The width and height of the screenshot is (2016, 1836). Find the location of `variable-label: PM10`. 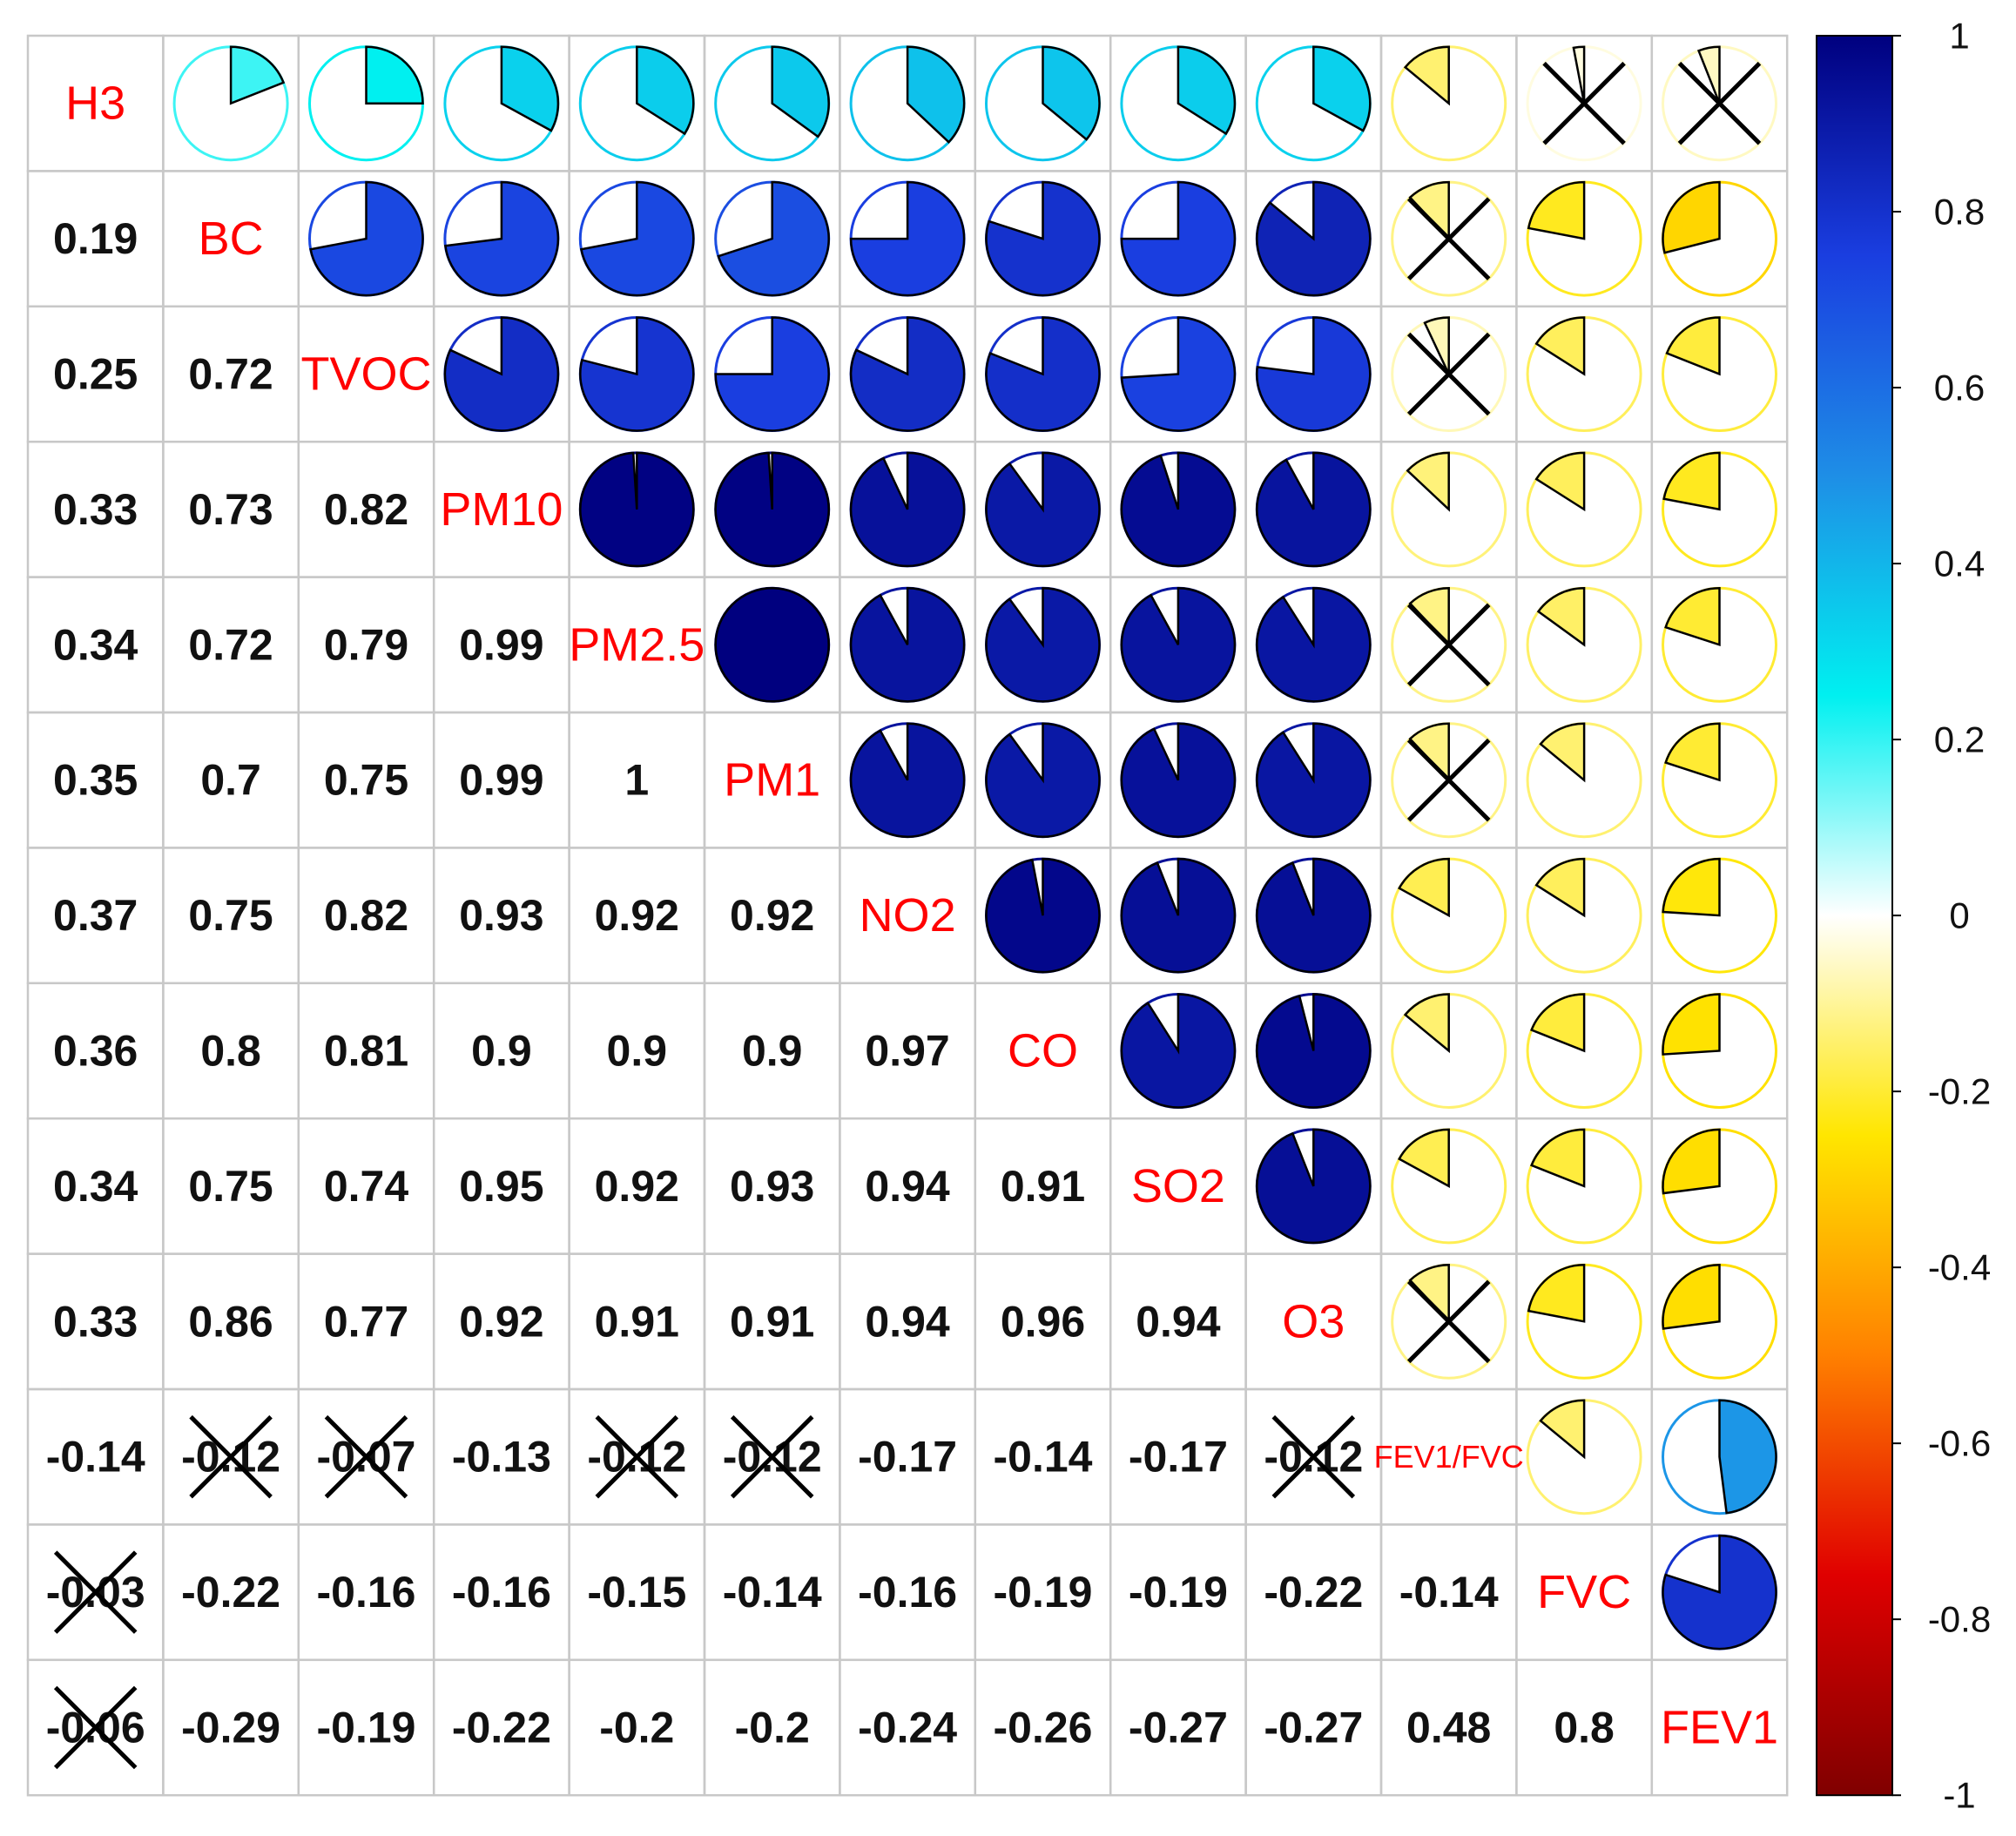

variable-label: PM10 is located at coordinates (502, 510).